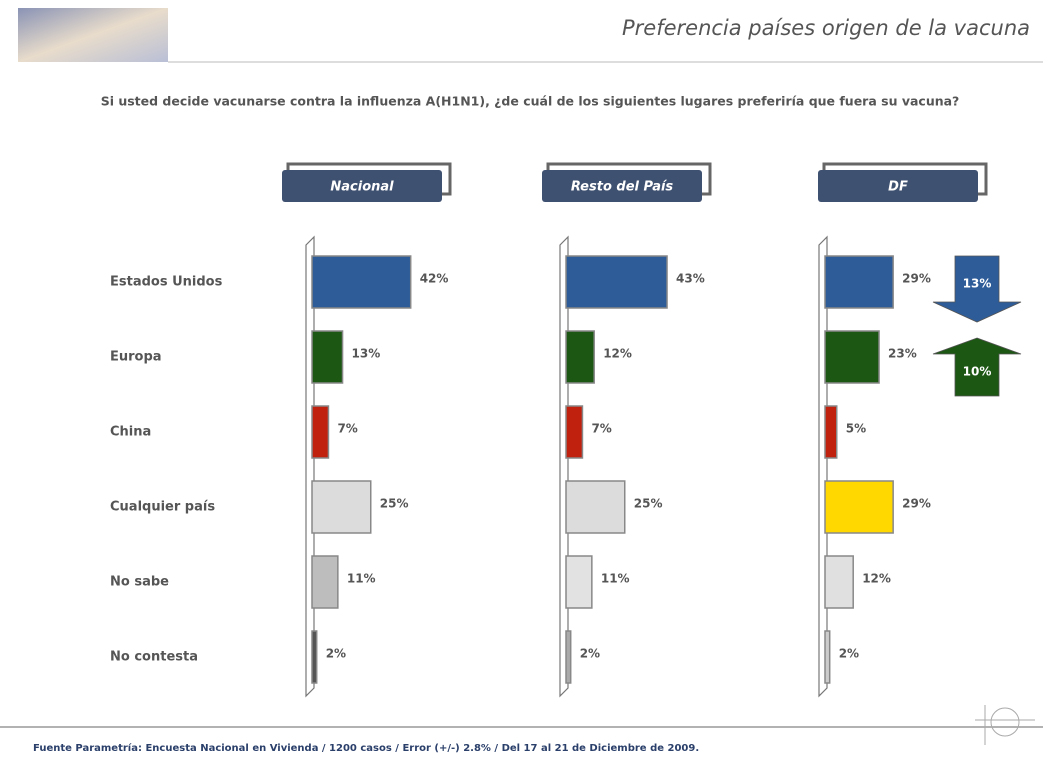 This screenshot has width=1043, height=763. What do you see at coordinates (136, 357) in the screenshot?
I see `category-label: Europa` at bounding box center [136, 357].